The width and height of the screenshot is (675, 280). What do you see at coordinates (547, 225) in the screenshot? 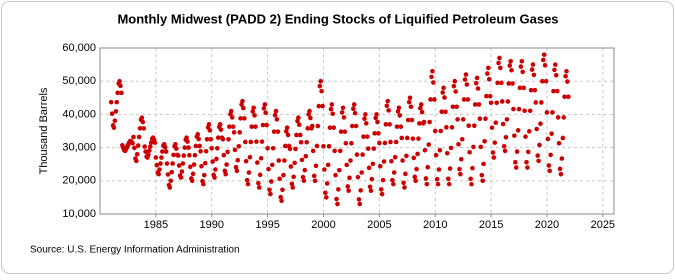
I see `x-tick-label: 2020` at bounding box center [547, 225].